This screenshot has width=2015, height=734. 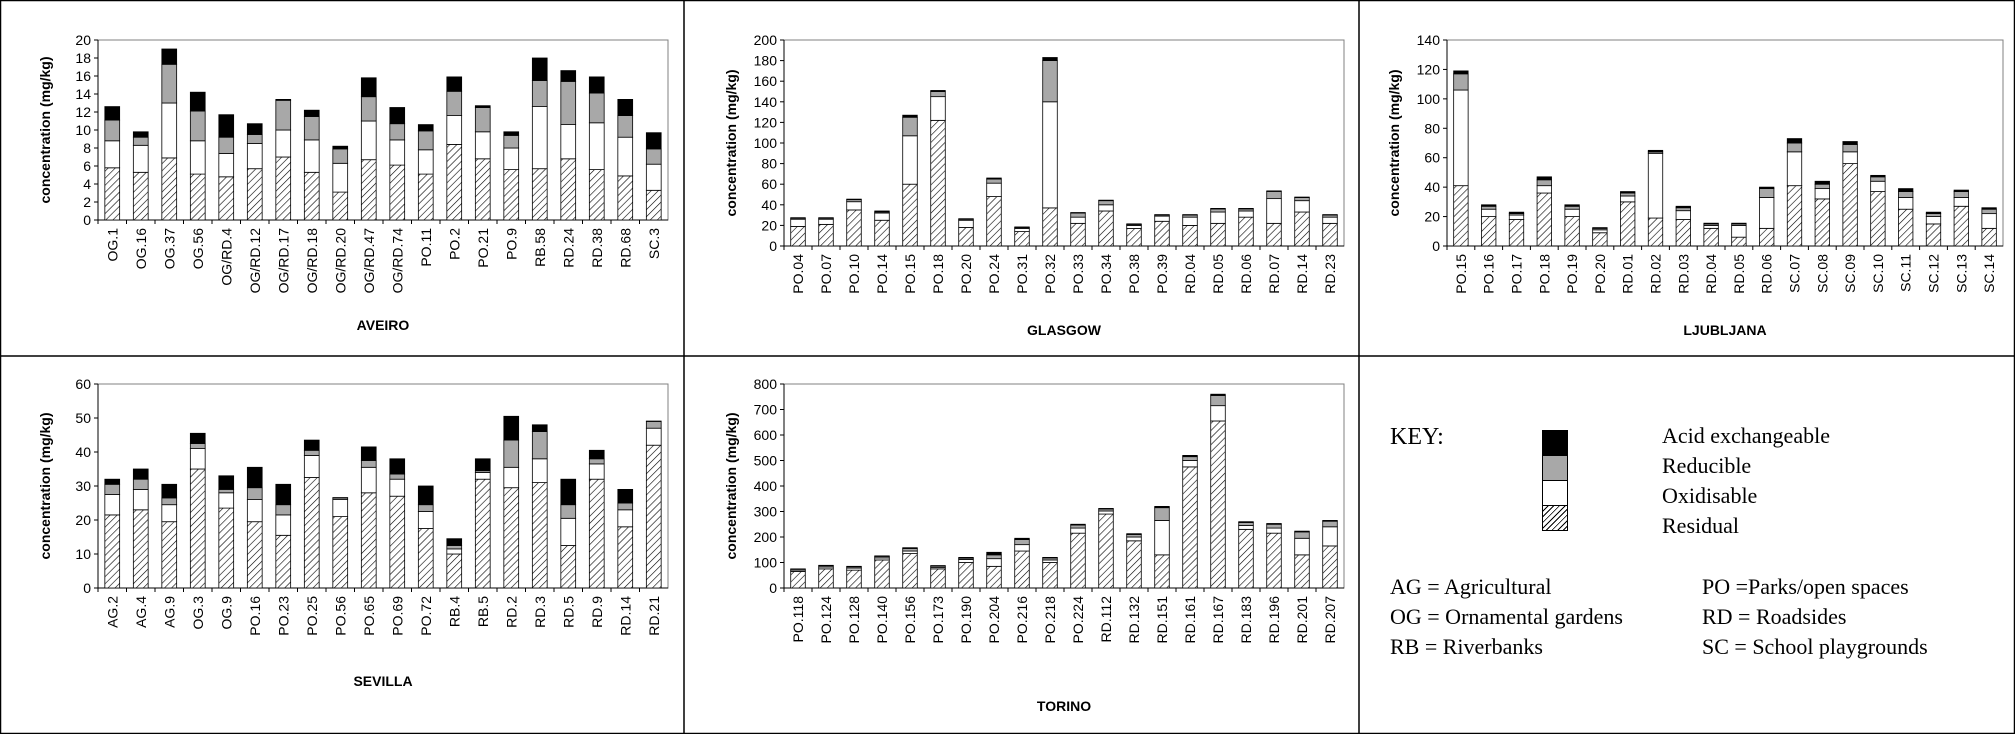 What do you see at coordinates (112, 612) in the screenshot?
I see `x-tick-label: AG.2` at bounding box center [112, 612].